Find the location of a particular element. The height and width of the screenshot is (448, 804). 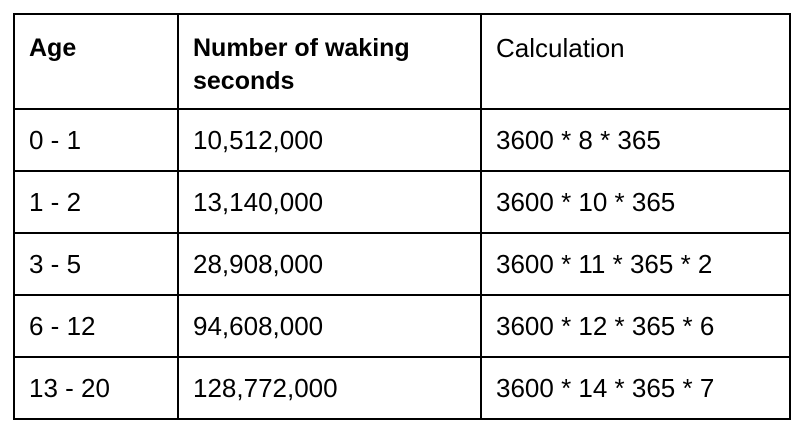

cell-calculation: 3600 * 8 * 365 is located at coordinates (635, 140).